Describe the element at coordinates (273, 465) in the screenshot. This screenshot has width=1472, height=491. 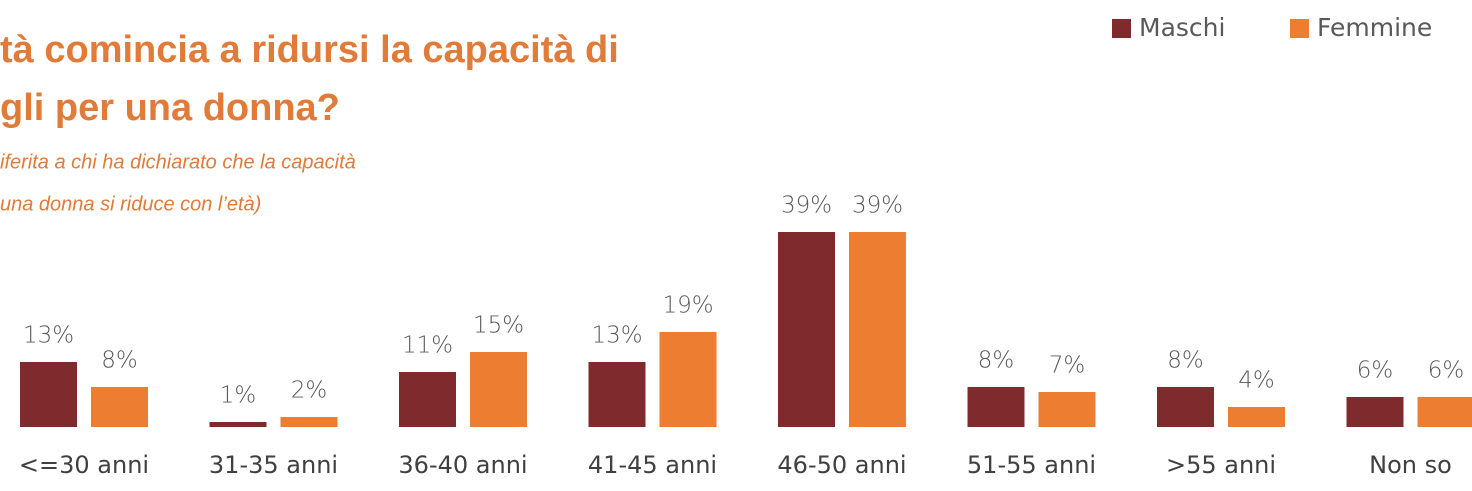
I see `x-tick-label: 31-35 anni` at that location.